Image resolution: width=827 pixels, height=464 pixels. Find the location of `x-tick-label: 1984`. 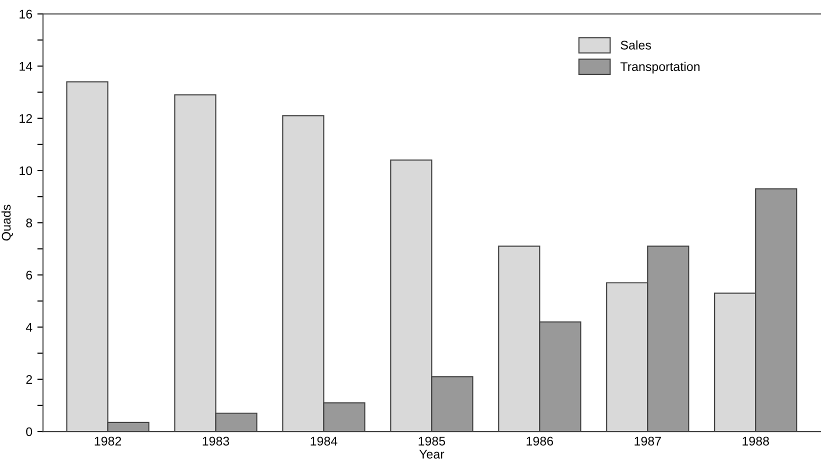

x-tick-label: 1984 is located at coordinates (324, 441).